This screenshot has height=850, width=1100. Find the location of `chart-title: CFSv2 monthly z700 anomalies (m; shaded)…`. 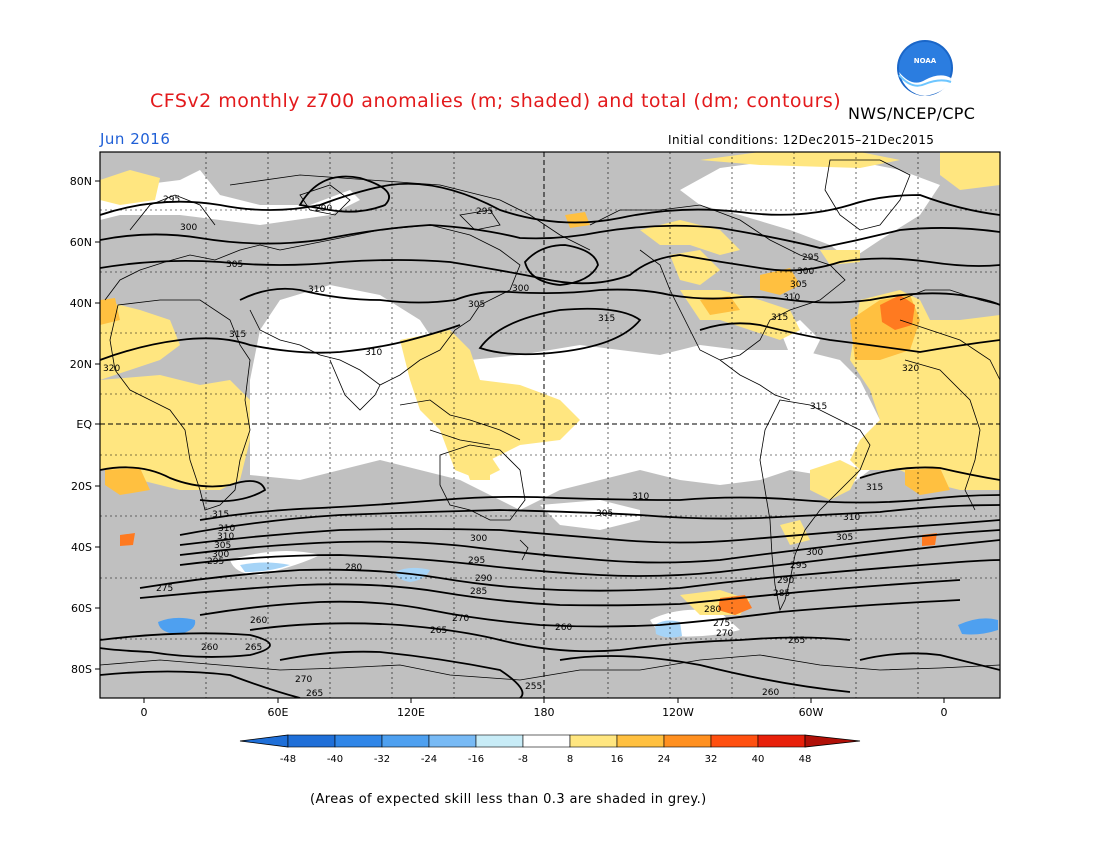

chart-title: CFSv2 monthly z700 anomalies (m; shaded)… is located at coordinates (496, 101).